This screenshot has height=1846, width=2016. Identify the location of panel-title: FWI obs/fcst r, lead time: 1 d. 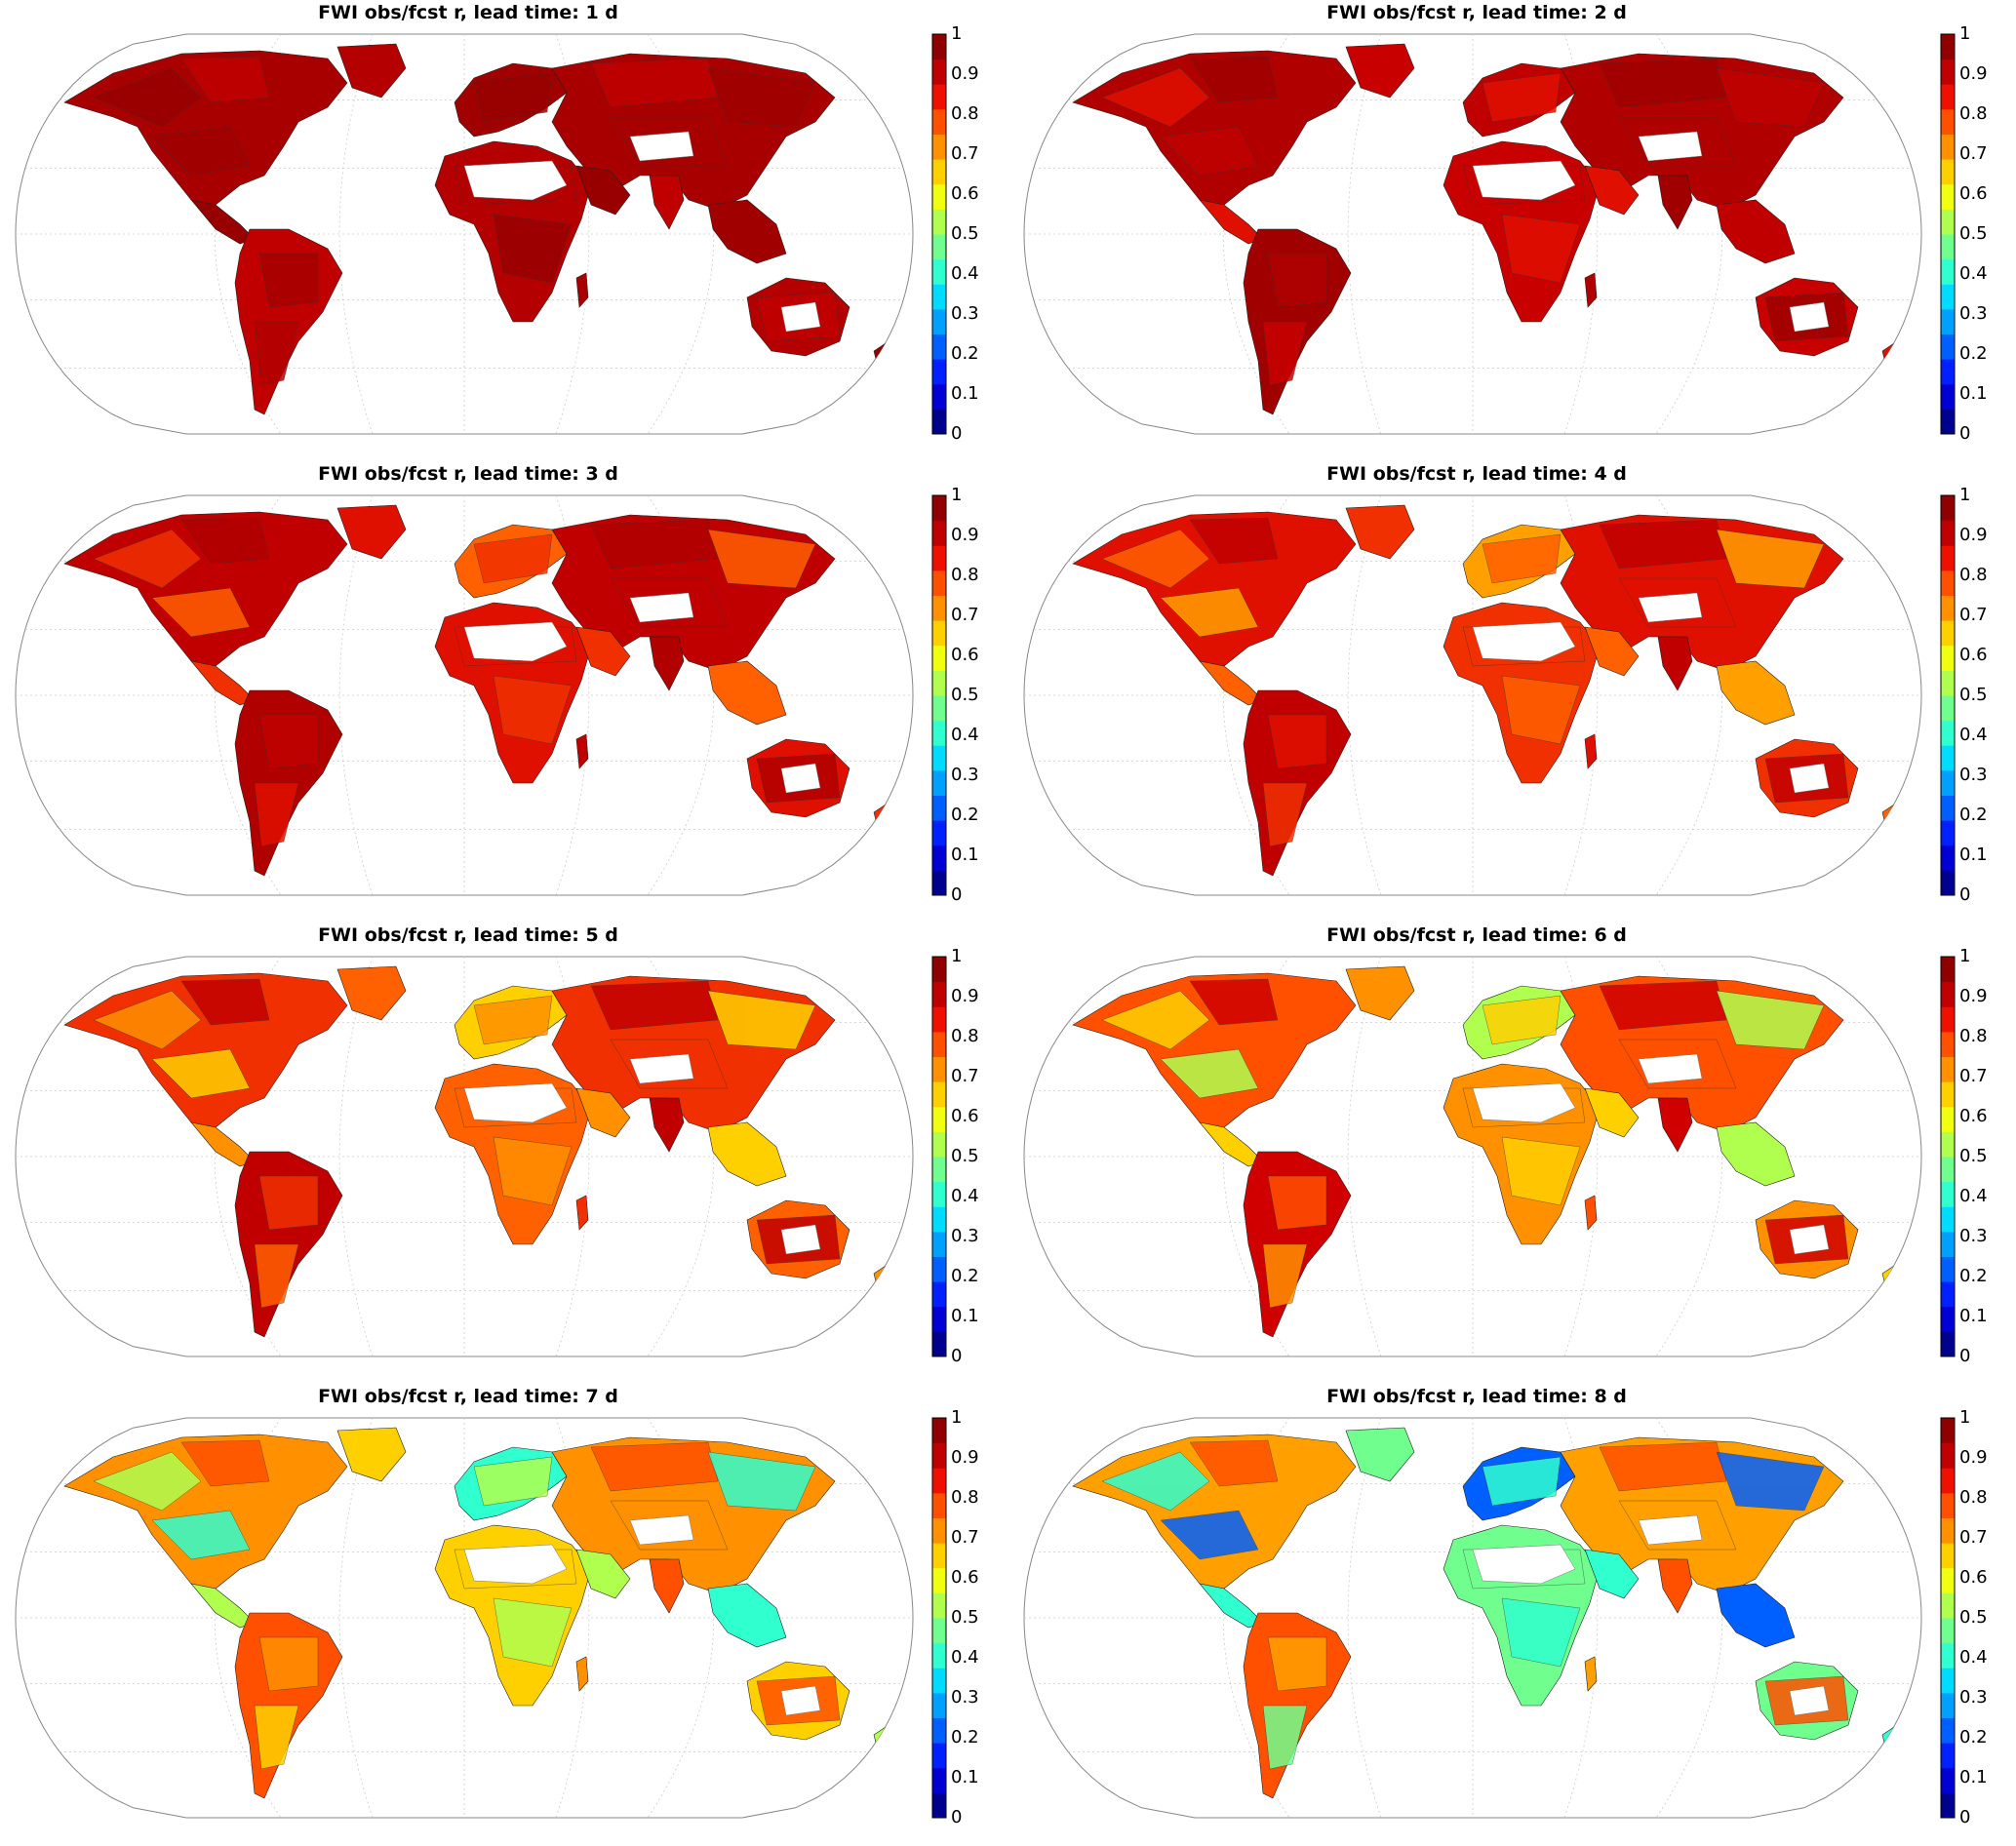
(468, 12).